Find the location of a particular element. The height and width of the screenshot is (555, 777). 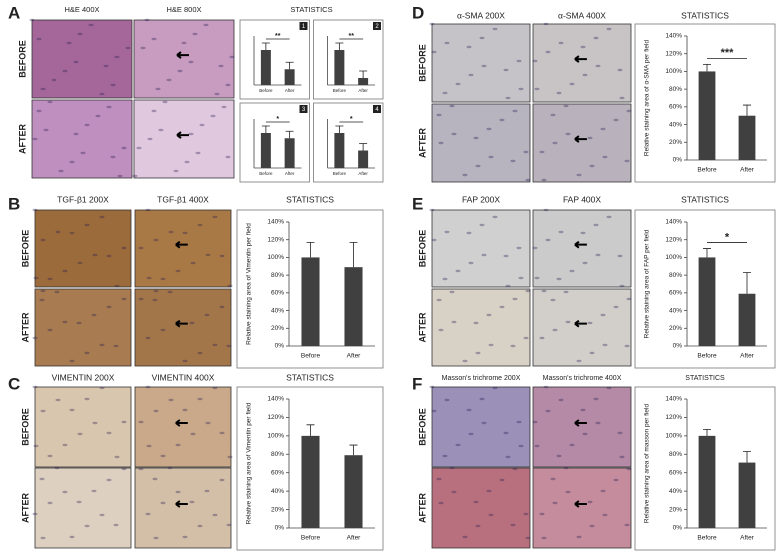

column-header: Masson's trichrome 400X is located at coordinates (582, 378).